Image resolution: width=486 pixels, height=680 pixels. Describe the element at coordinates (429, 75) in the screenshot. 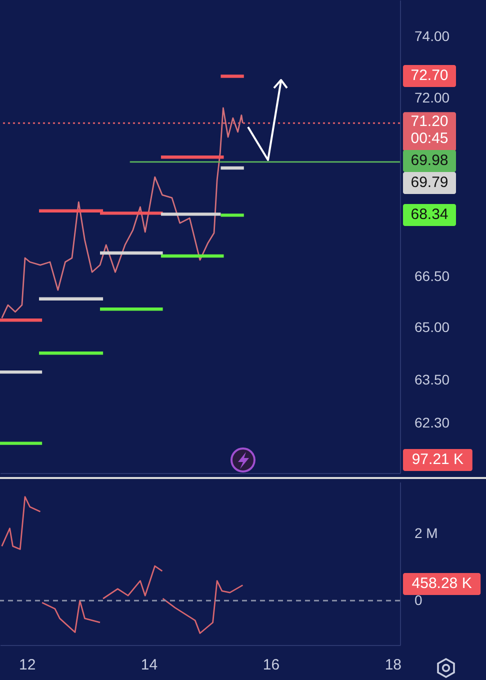

I see `text: 72.70` at that location.